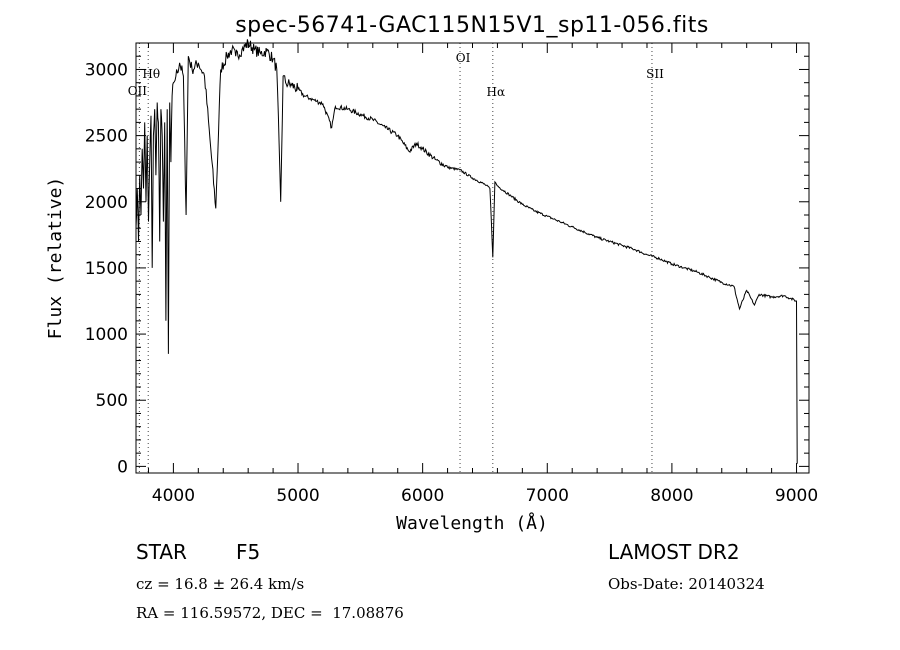 This screenshot has height=650, width=900. I want to click on y-tick-label: 0, so click(122, 467).